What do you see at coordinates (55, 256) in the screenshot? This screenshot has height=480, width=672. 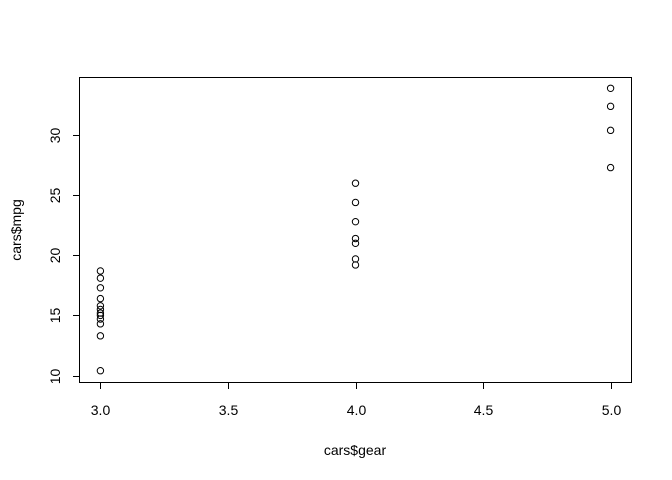 I see `y-tick-label: 20` at bounding box center [55, 256].